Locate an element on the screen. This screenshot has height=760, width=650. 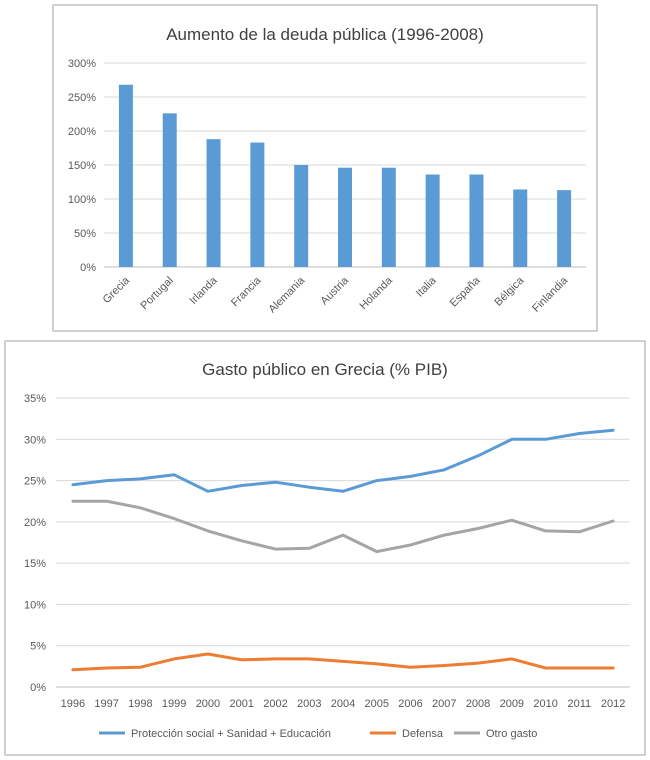
x-tick-label: Francia is located at coordinates (246, 291).